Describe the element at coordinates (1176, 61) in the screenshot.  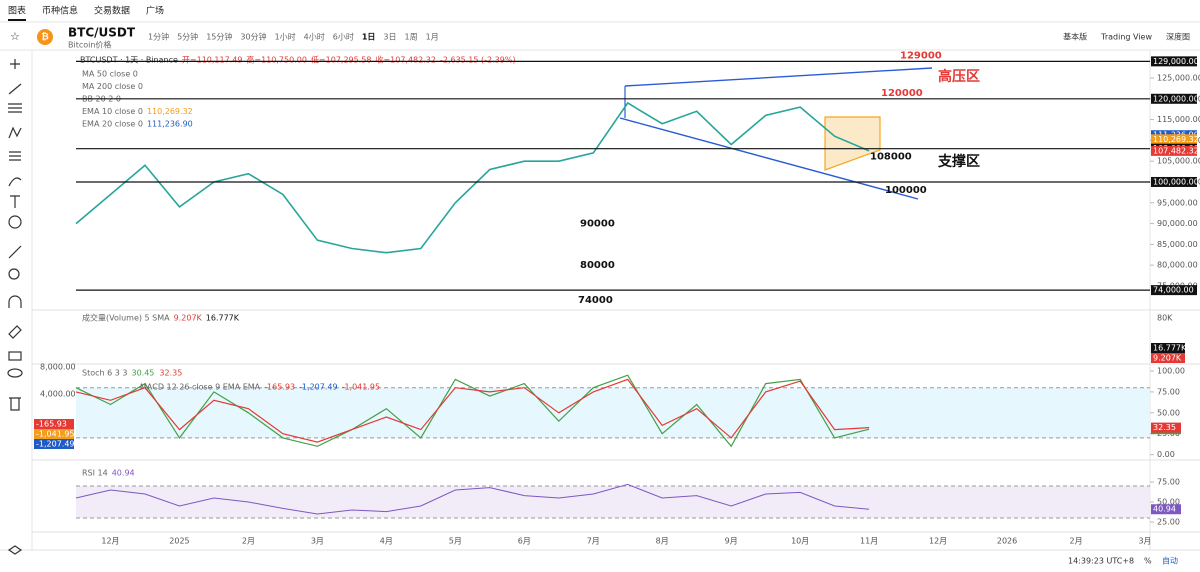
I see `price-tag-label: 129,000.00` at that location.